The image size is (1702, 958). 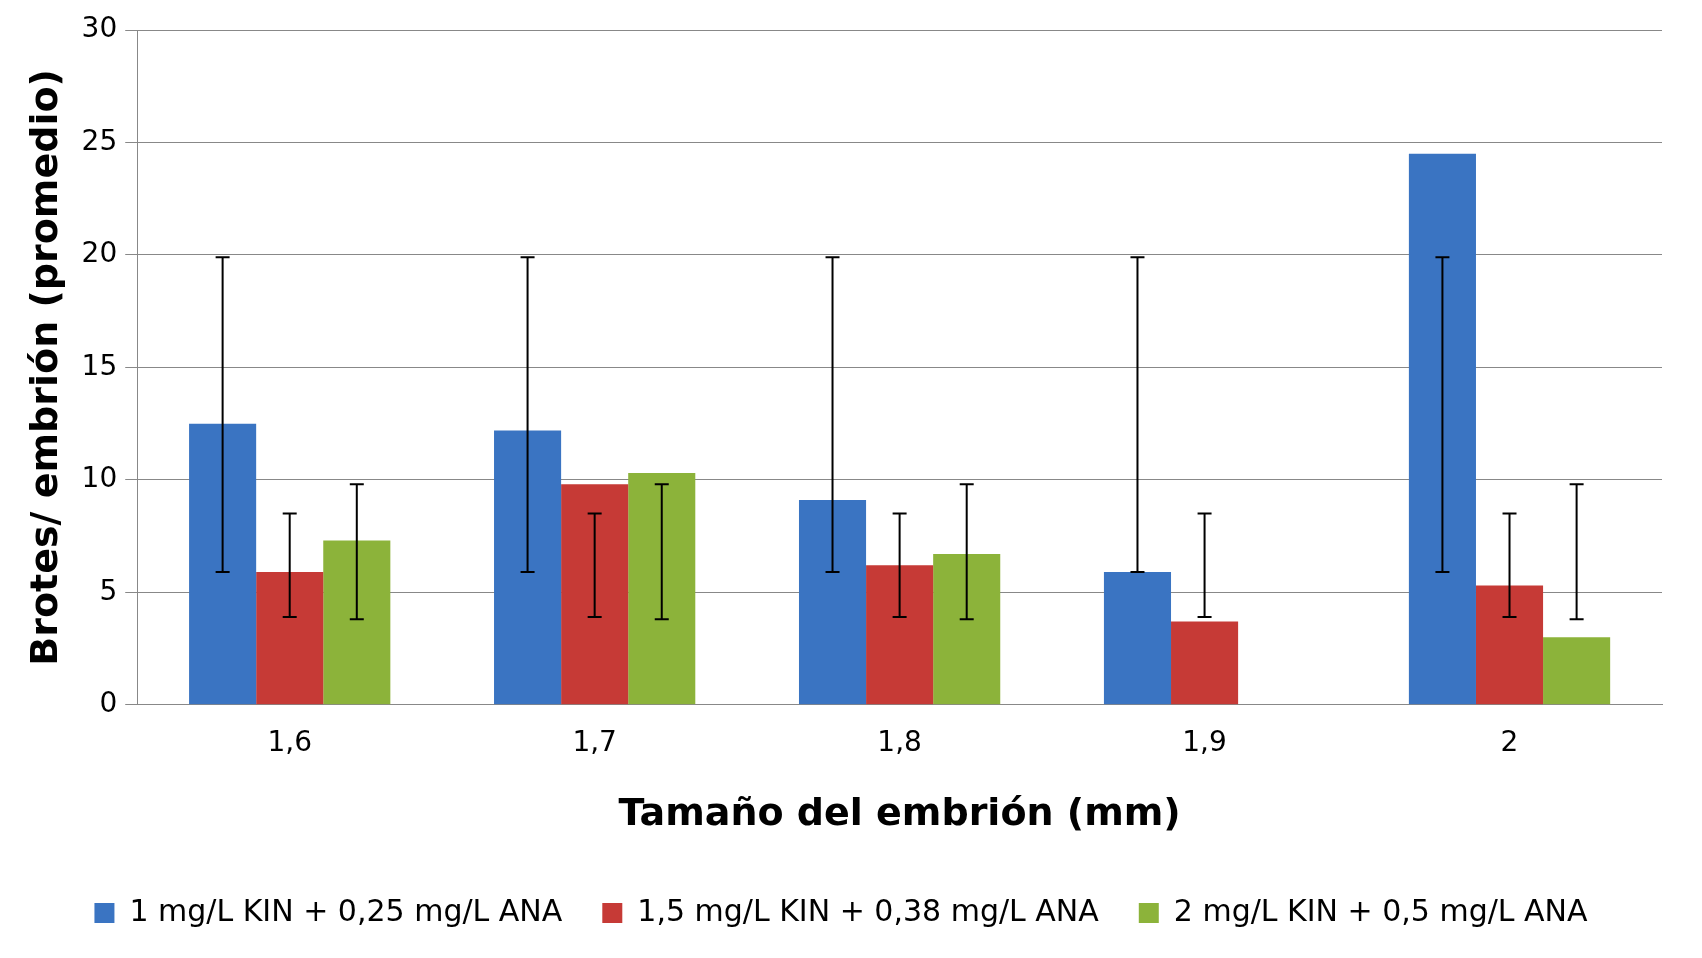 What do you see at coordinates (99, 253) in the screenshot?
I see `y-tick-label: 20` at bounding box center [99, 253].